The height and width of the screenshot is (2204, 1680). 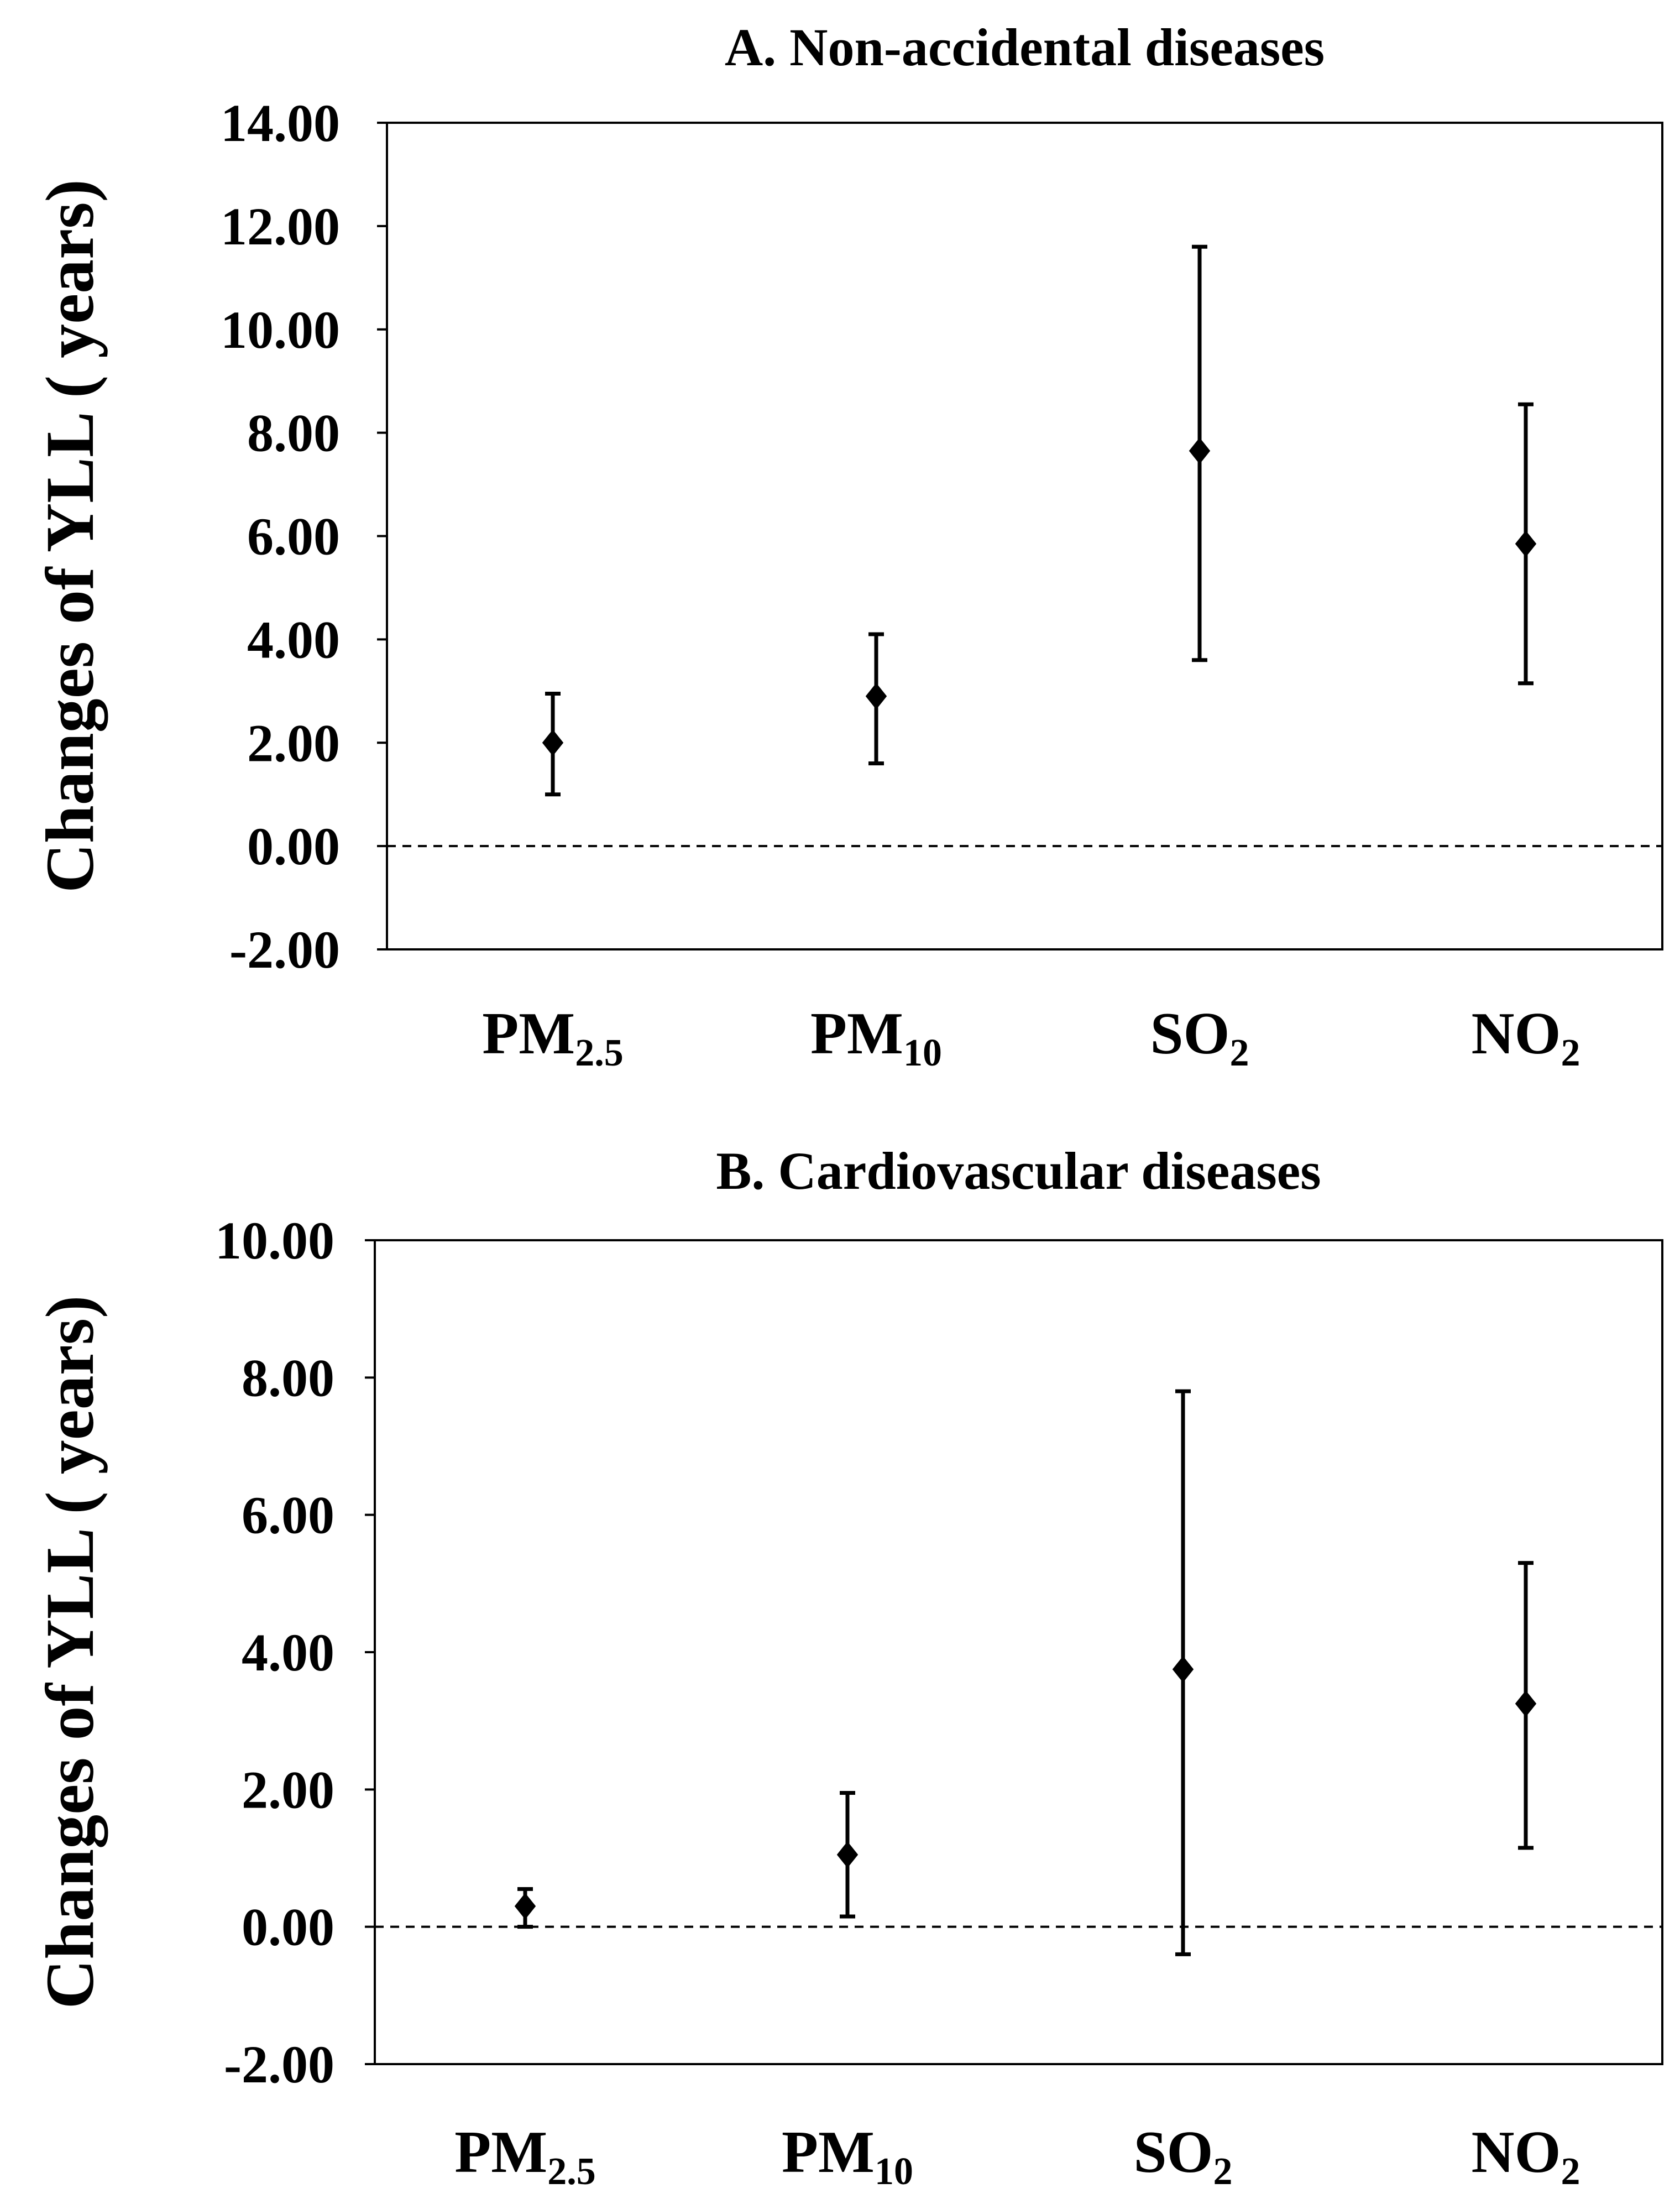 What do you see at coordinates (1025, 47) in the screenshot?
I see `chart-title: A. Non-accidental diseases` at bounding box center [1025, 47].